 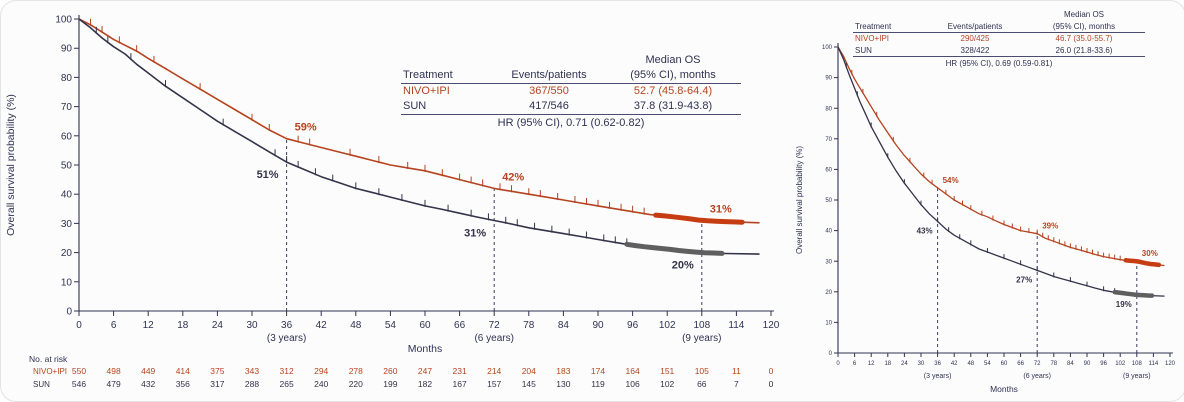 I want to click on y-tick-label: 60, so click(x=828, y=171).